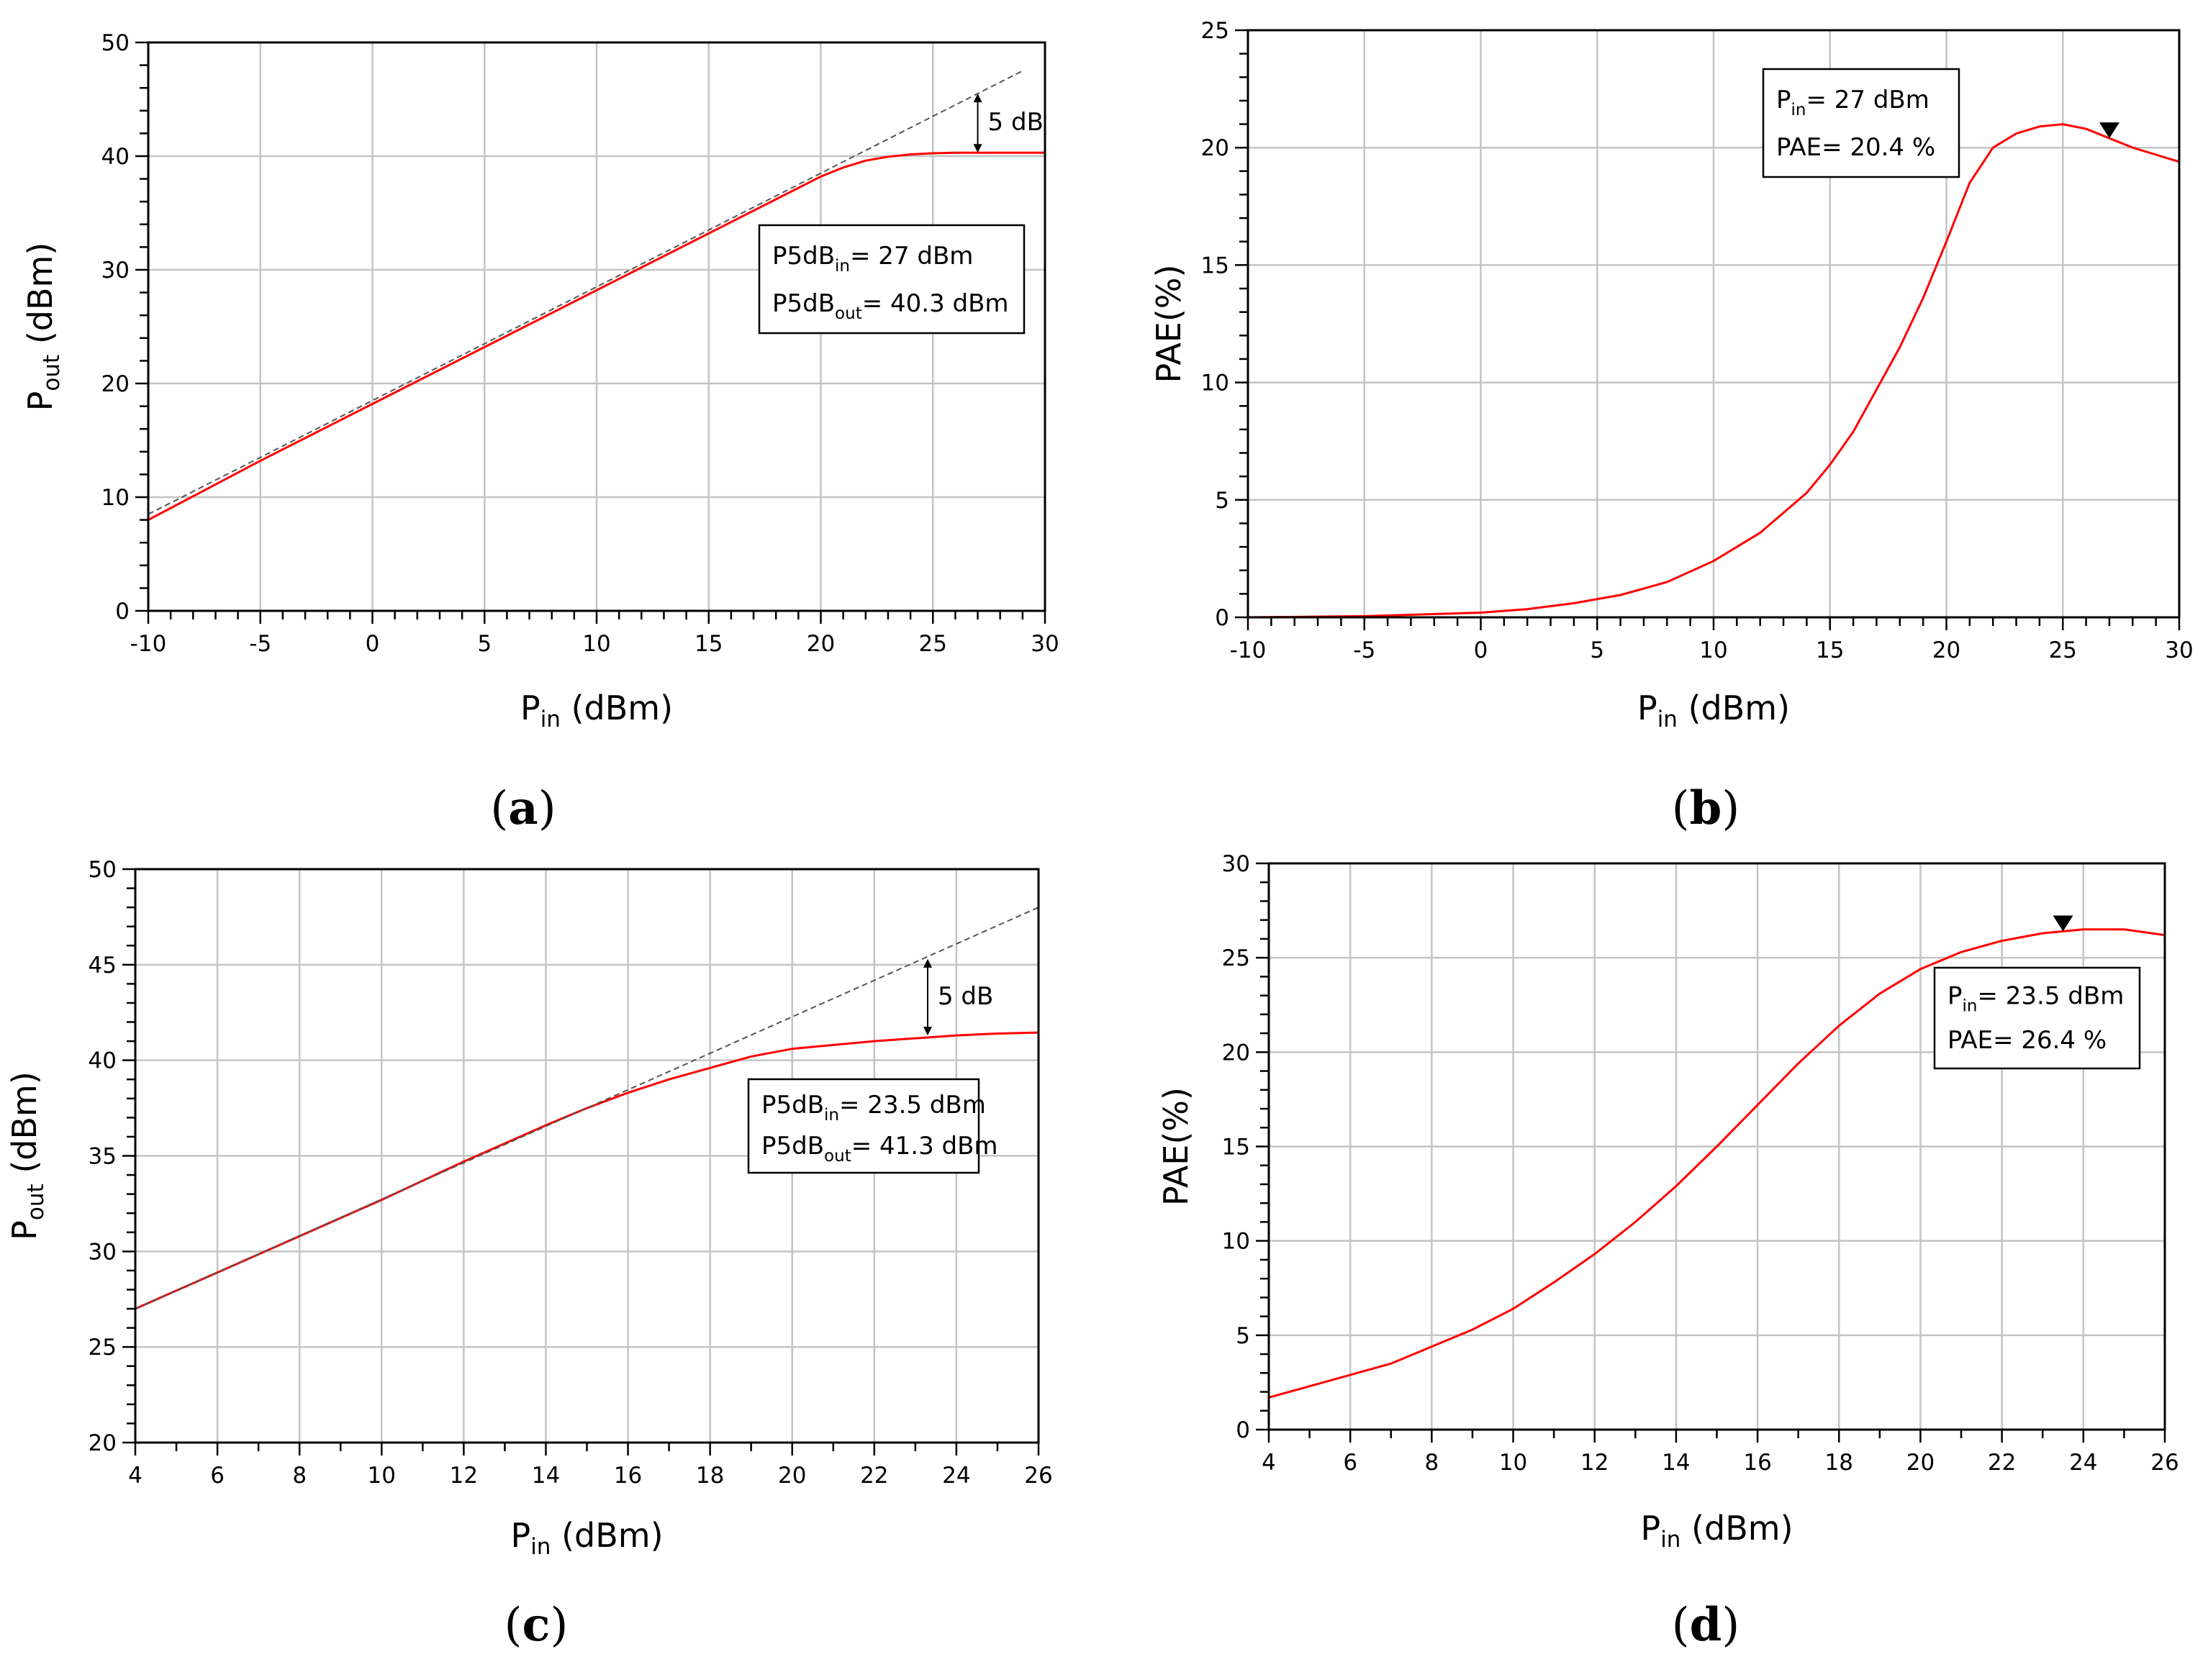 The image size is (2208, 1680). What do you see at coordinates (260, 644) in the screenshot?
I see `x-tick-label: -5` at bounding box center [260, 644].